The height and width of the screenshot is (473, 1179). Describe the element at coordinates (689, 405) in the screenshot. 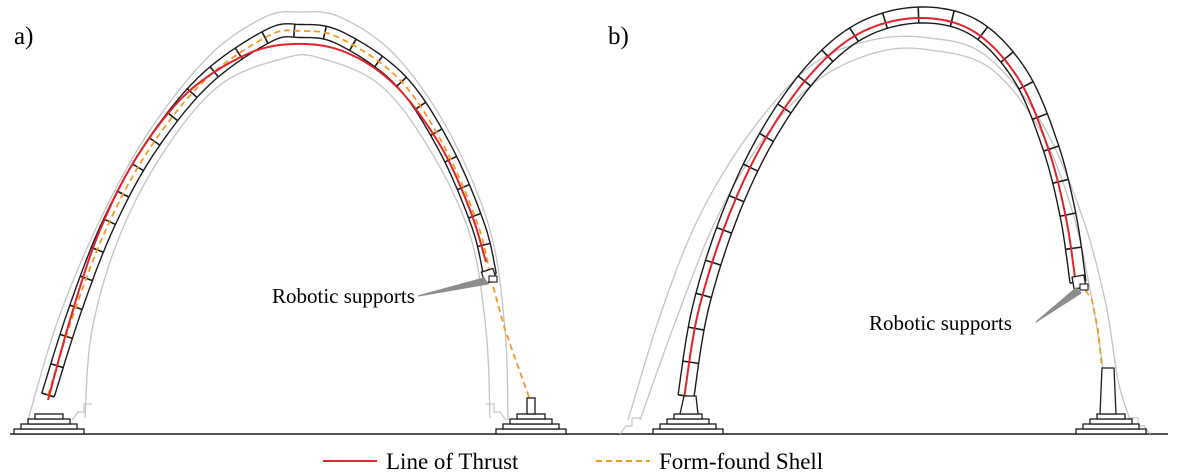

I see `b-left-foot` at that location.